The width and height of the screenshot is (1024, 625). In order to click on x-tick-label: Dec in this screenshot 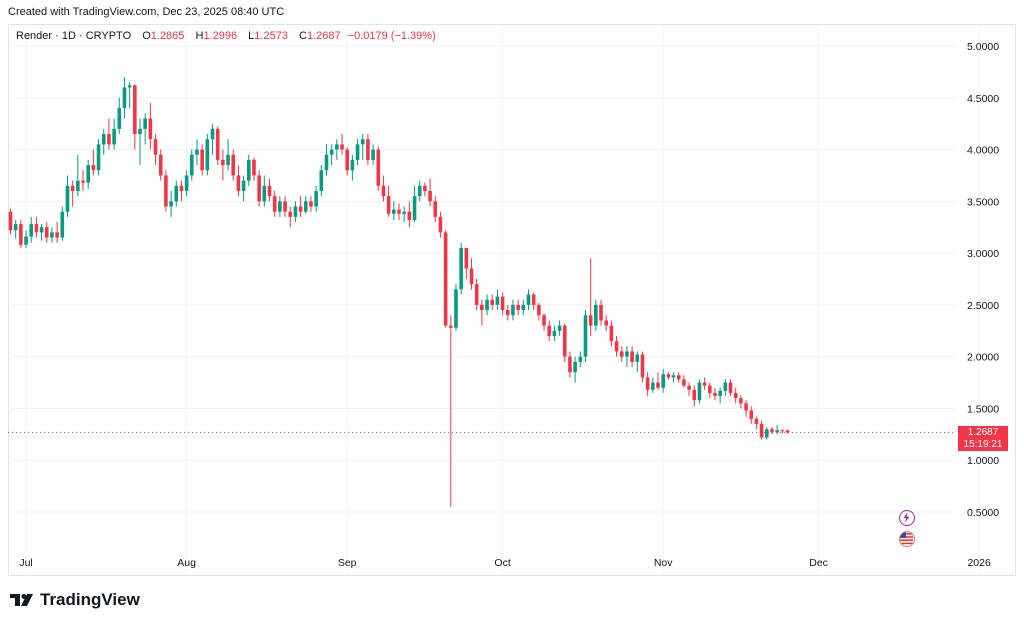, I will do `click(818, 563)`.